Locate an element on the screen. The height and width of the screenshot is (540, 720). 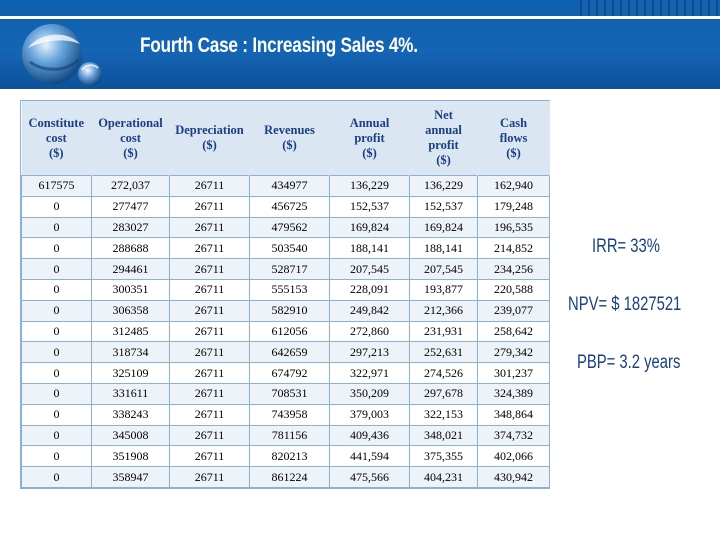
table-cell: 348,021 is located at coordinates (443, 435).